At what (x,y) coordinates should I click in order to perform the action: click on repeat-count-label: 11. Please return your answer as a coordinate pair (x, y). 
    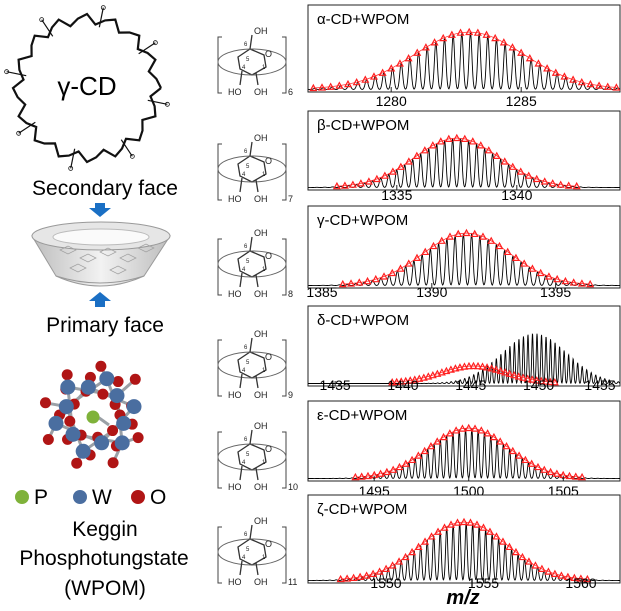
    Looking at the image, I should click on (292, 582).